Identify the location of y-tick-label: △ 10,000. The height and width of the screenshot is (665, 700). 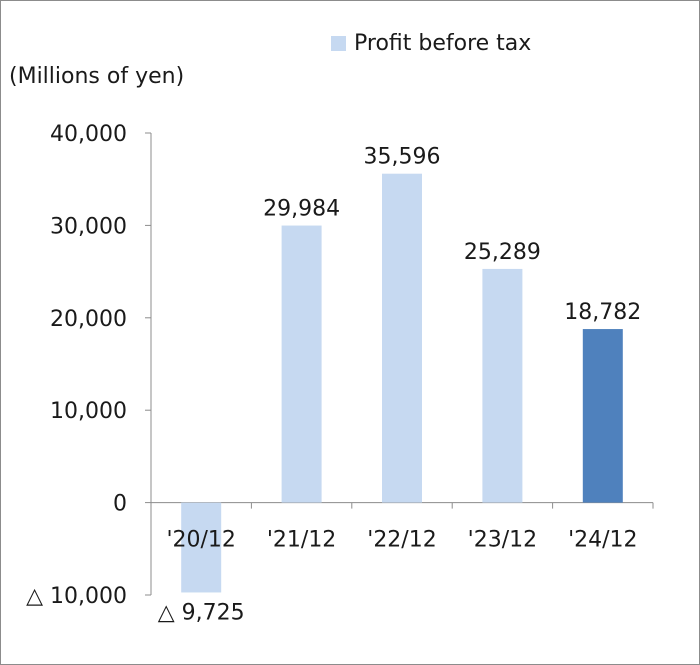
(76, 596).